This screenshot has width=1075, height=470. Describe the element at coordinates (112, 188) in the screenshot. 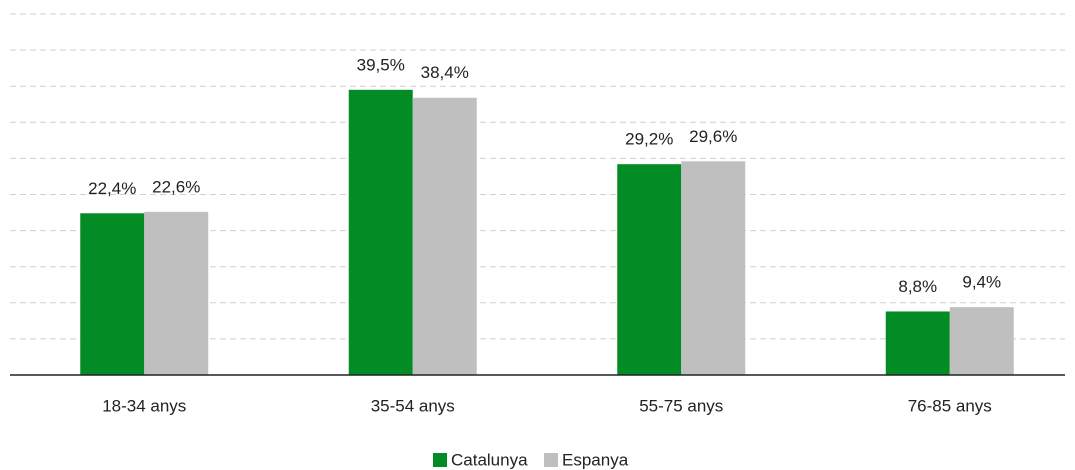

I see `data-label: 22,4%` at that location.